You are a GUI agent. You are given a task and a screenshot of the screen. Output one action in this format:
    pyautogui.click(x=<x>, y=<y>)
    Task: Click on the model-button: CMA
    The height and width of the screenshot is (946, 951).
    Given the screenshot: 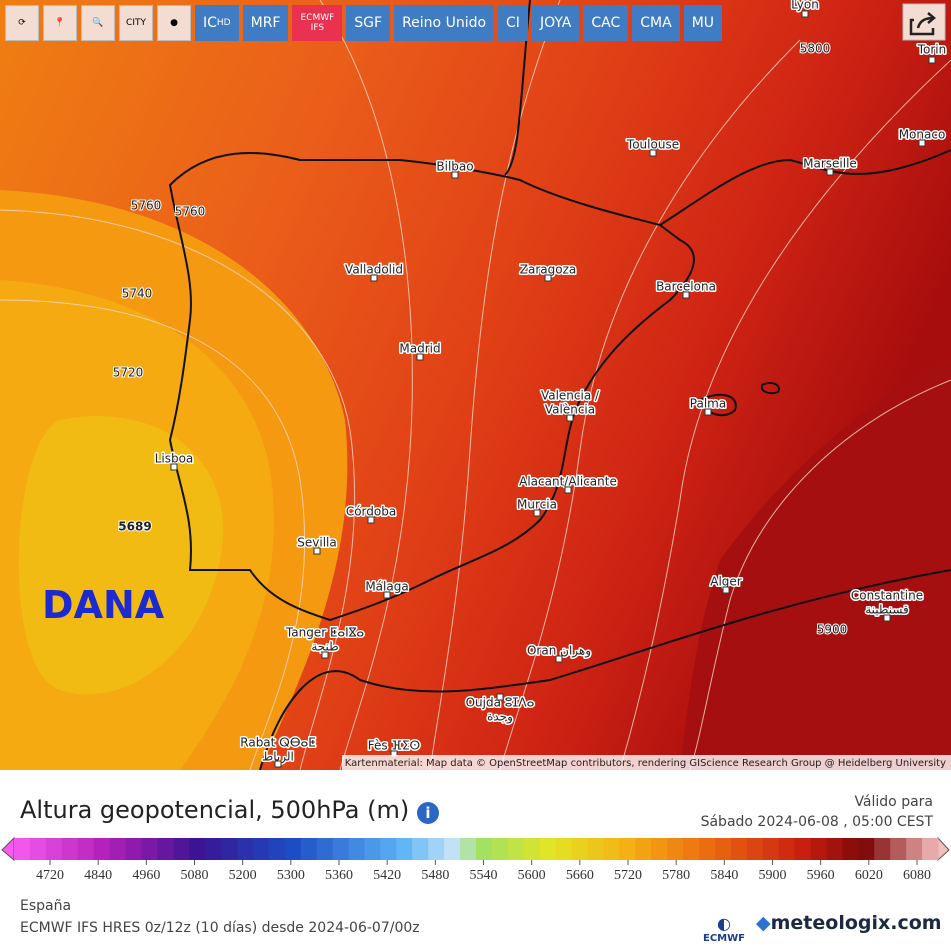 What is the action you would take?
    pyautogui.click(x=656, y=23)
    